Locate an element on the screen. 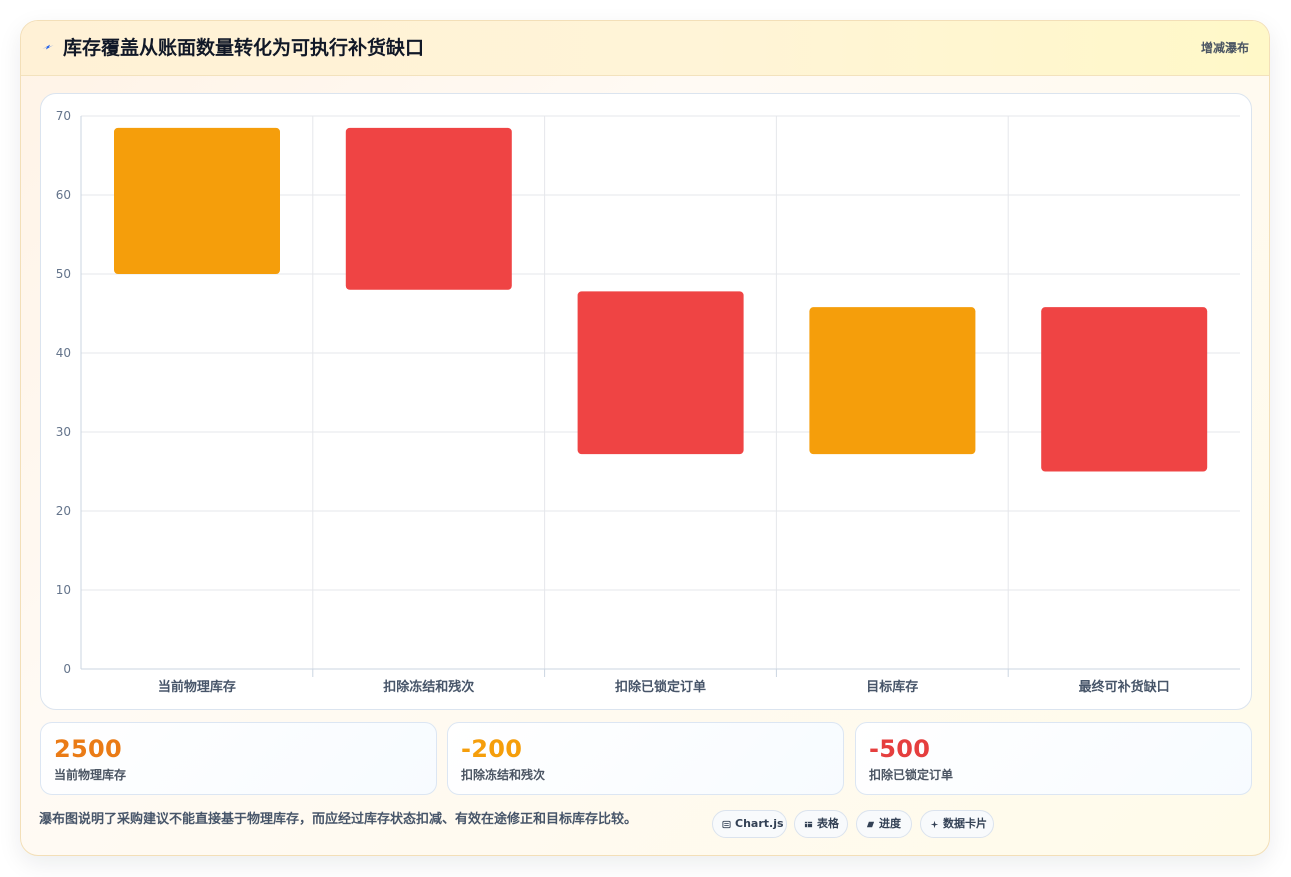 This screenshot has width=1291, height=877. data-cards-chip: 数据卡片 is located at coordinates (957, 824).